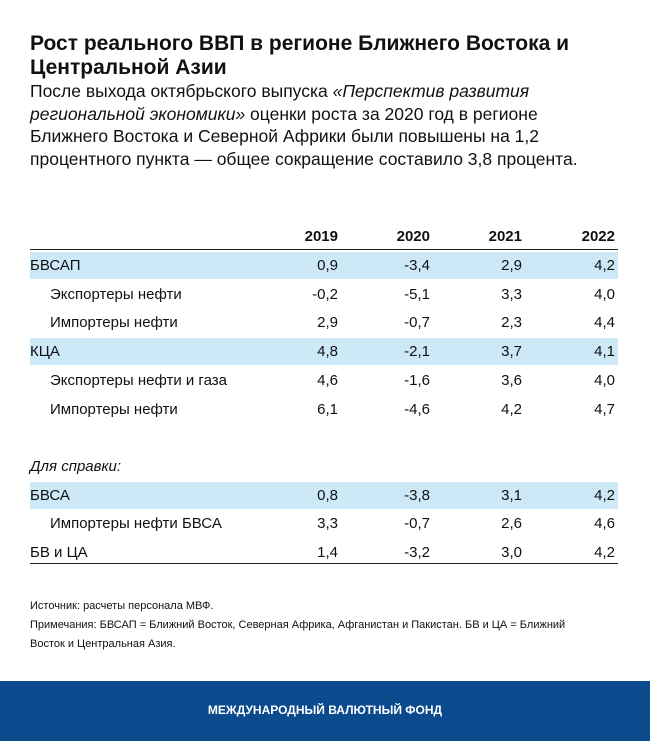  Describe the element at coordinates (122, 606) in the screenshot. I see `source-note: Источник: расчеты персонала МВФ.` at that location.